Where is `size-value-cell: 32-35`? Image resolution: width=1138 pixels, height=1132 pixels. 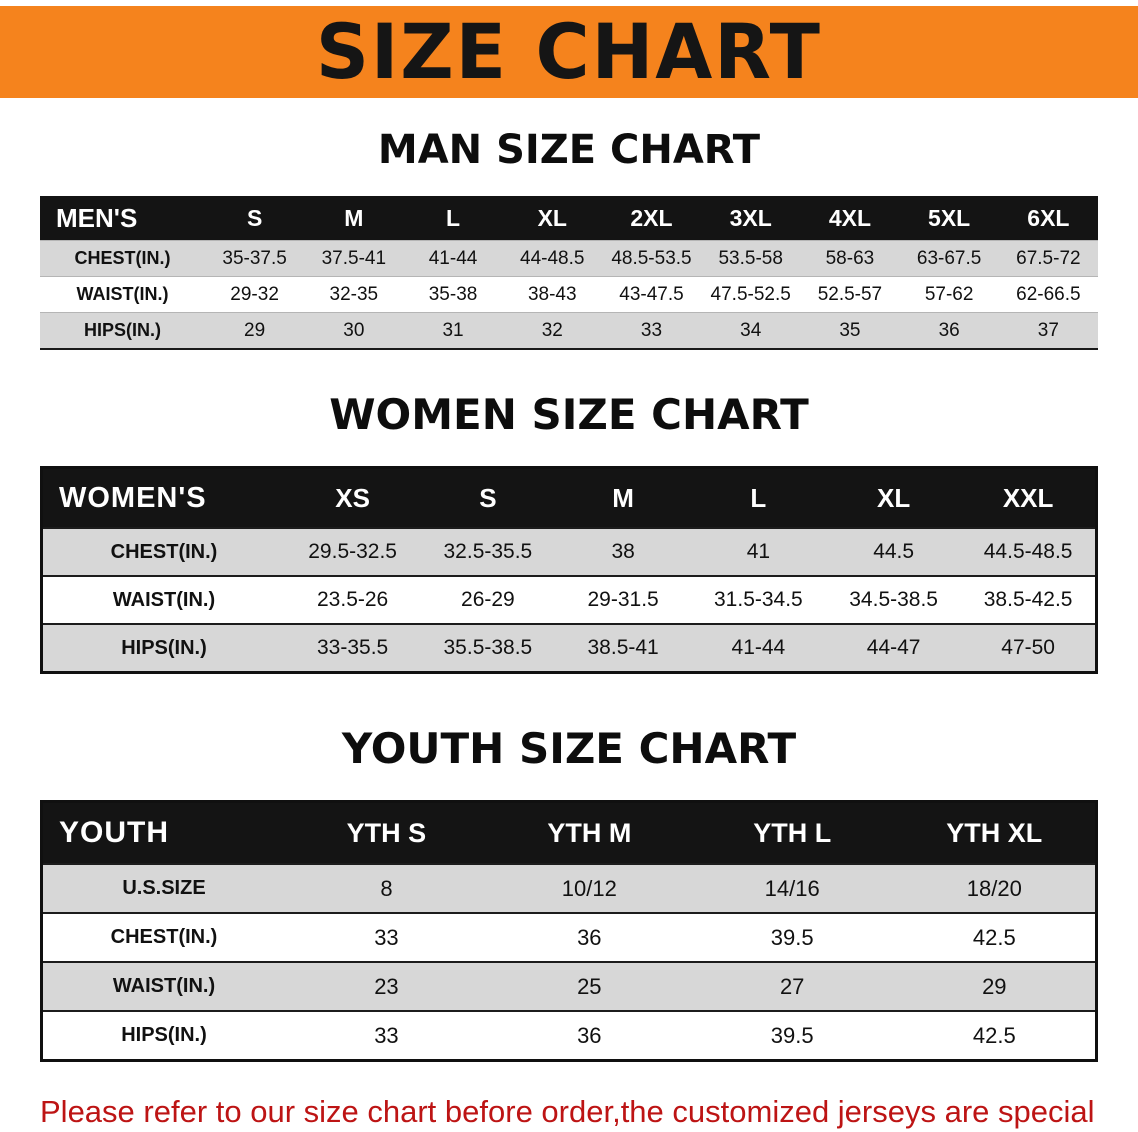
size-value-cell: 32-35 is located at coordinates (354, 294).